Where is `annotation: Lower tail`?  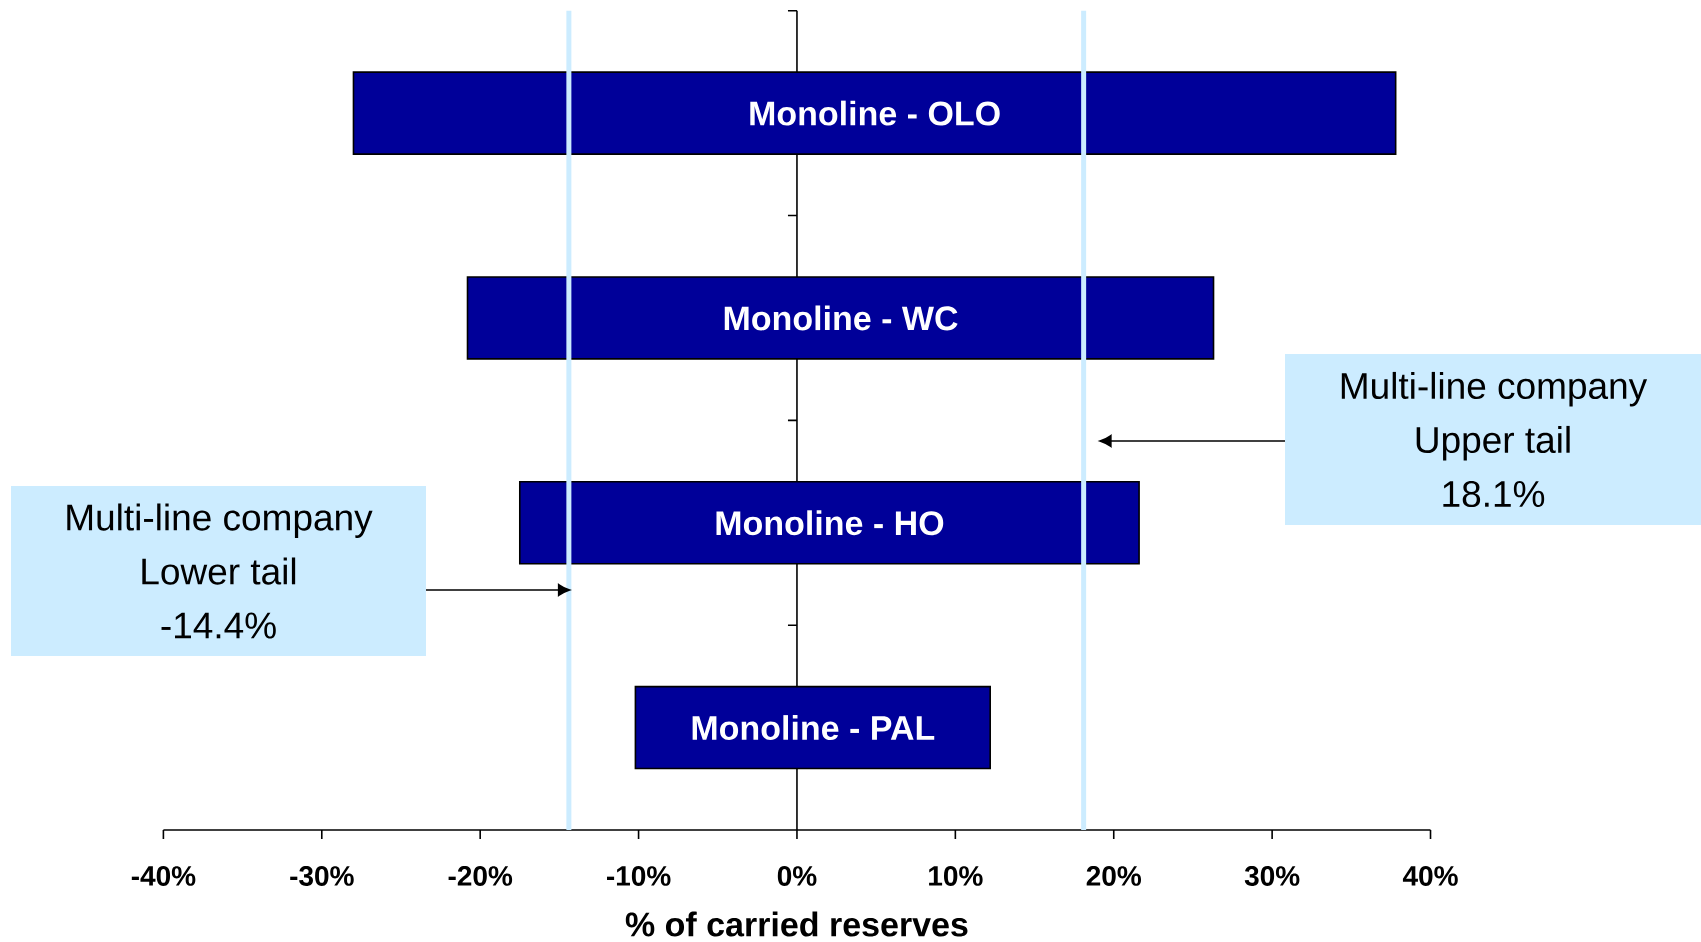 annotation: Lower tail is located at coordinates (219, 571).